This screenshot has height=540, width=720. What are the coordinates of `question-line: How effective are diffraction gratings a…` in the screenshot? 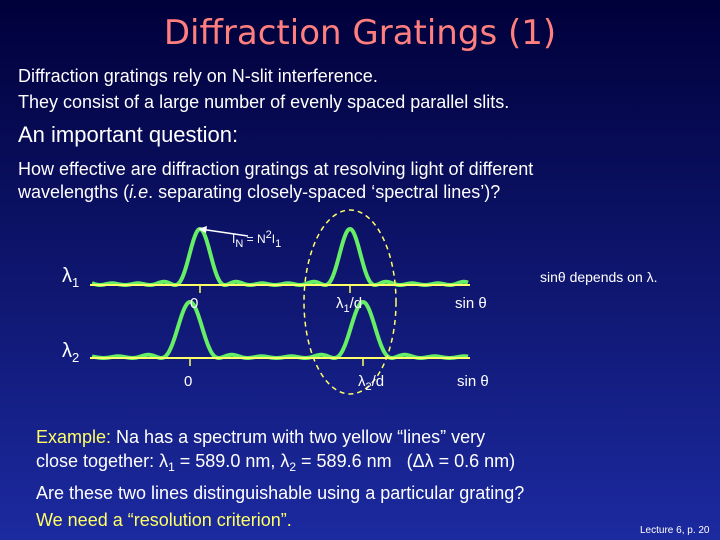 It's located at (275, 169).